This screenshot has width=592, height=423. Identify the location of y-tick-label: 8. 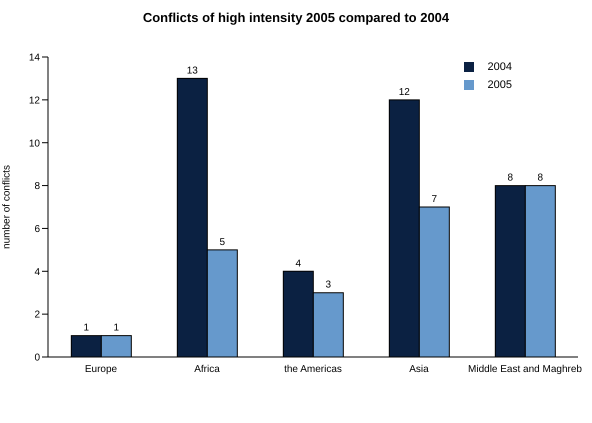
(37, 186).